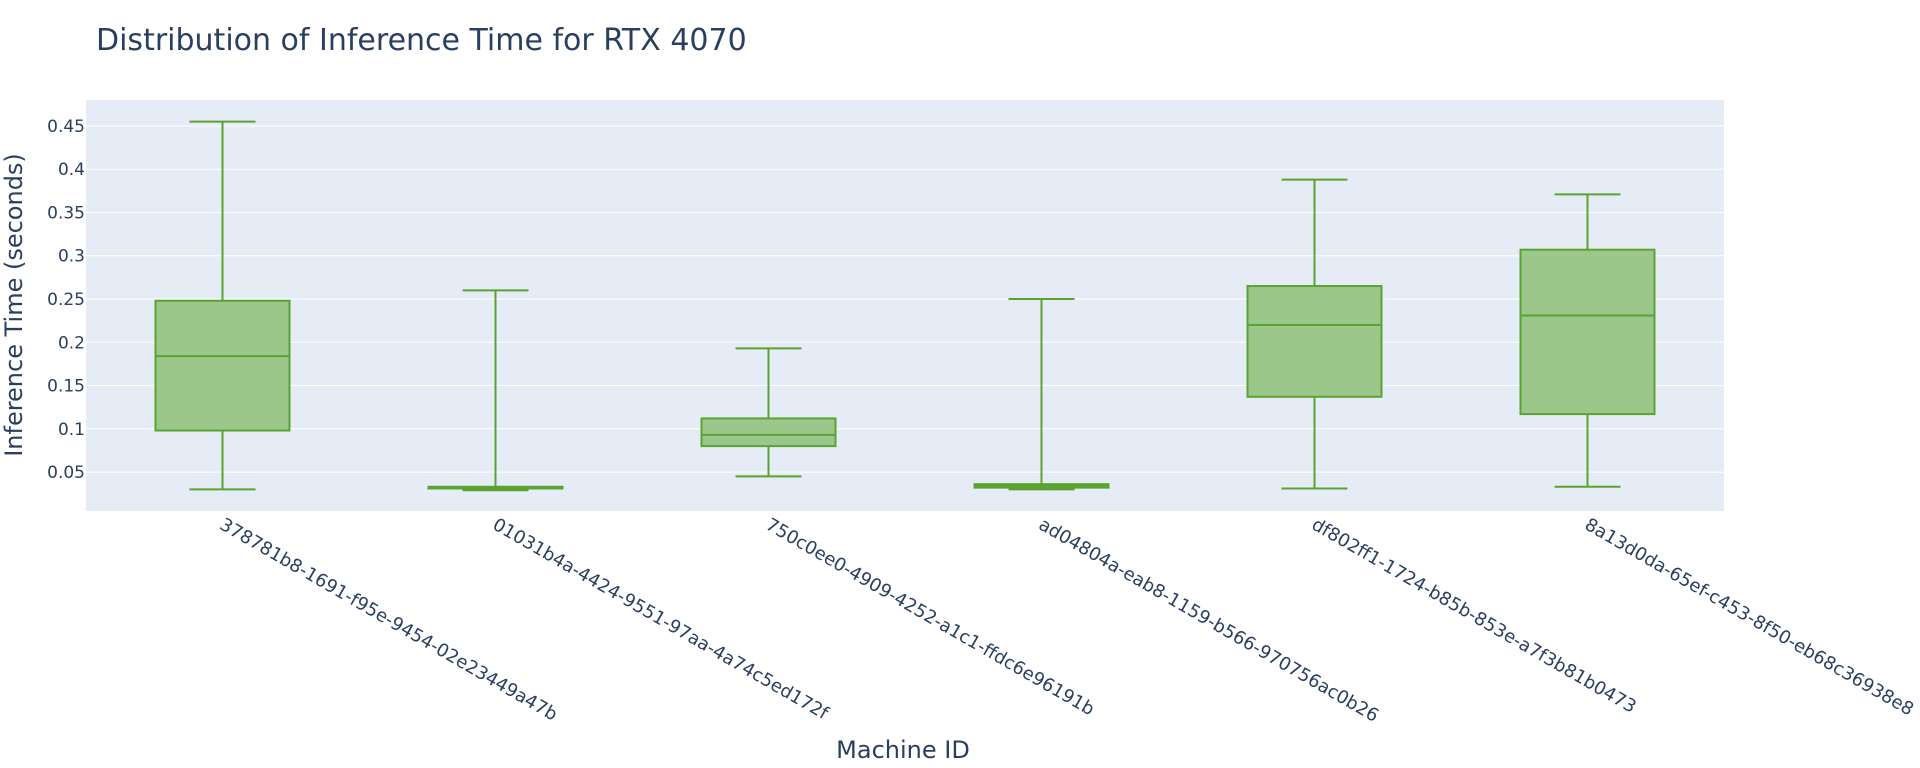 This screenshot has width=1920, height=768. Describe the element at coordinates (388, 619) in the screenshot. I see `x-tick-label: 378781b8-1691-f95e-9454-02e23449a47b` at that location.